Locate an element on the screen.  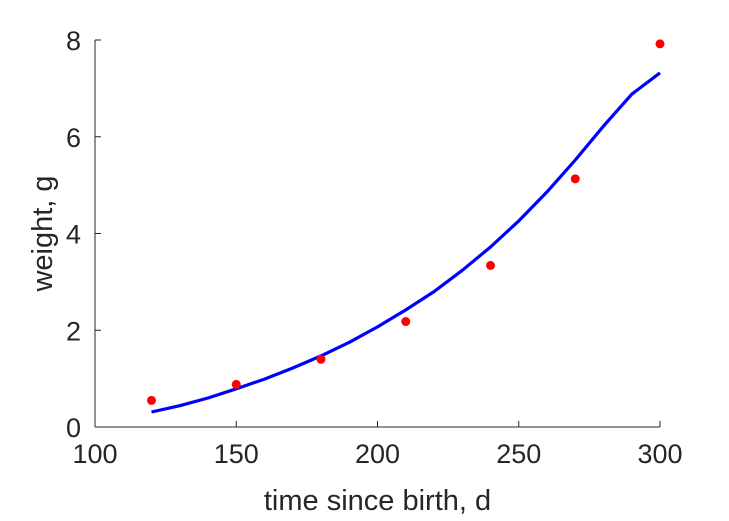
x-tick-label: 100 is located at coordinates (94, 454).